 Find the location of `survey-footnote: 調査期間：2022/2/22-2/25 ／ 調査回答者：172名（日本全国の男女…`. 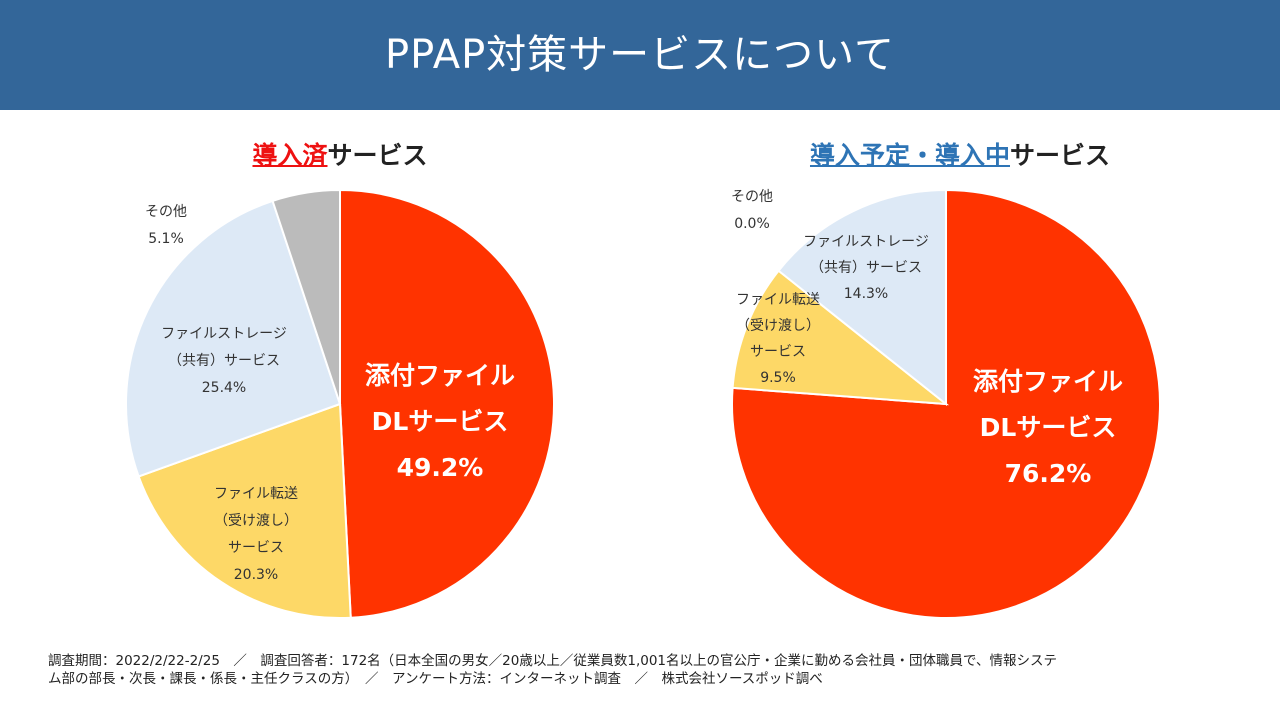

survey-footnote: 調査期間：2022/2/22-2/25 ／ 調査回答者：172名（日本全国の男女… is located at coordinates (643, 670).